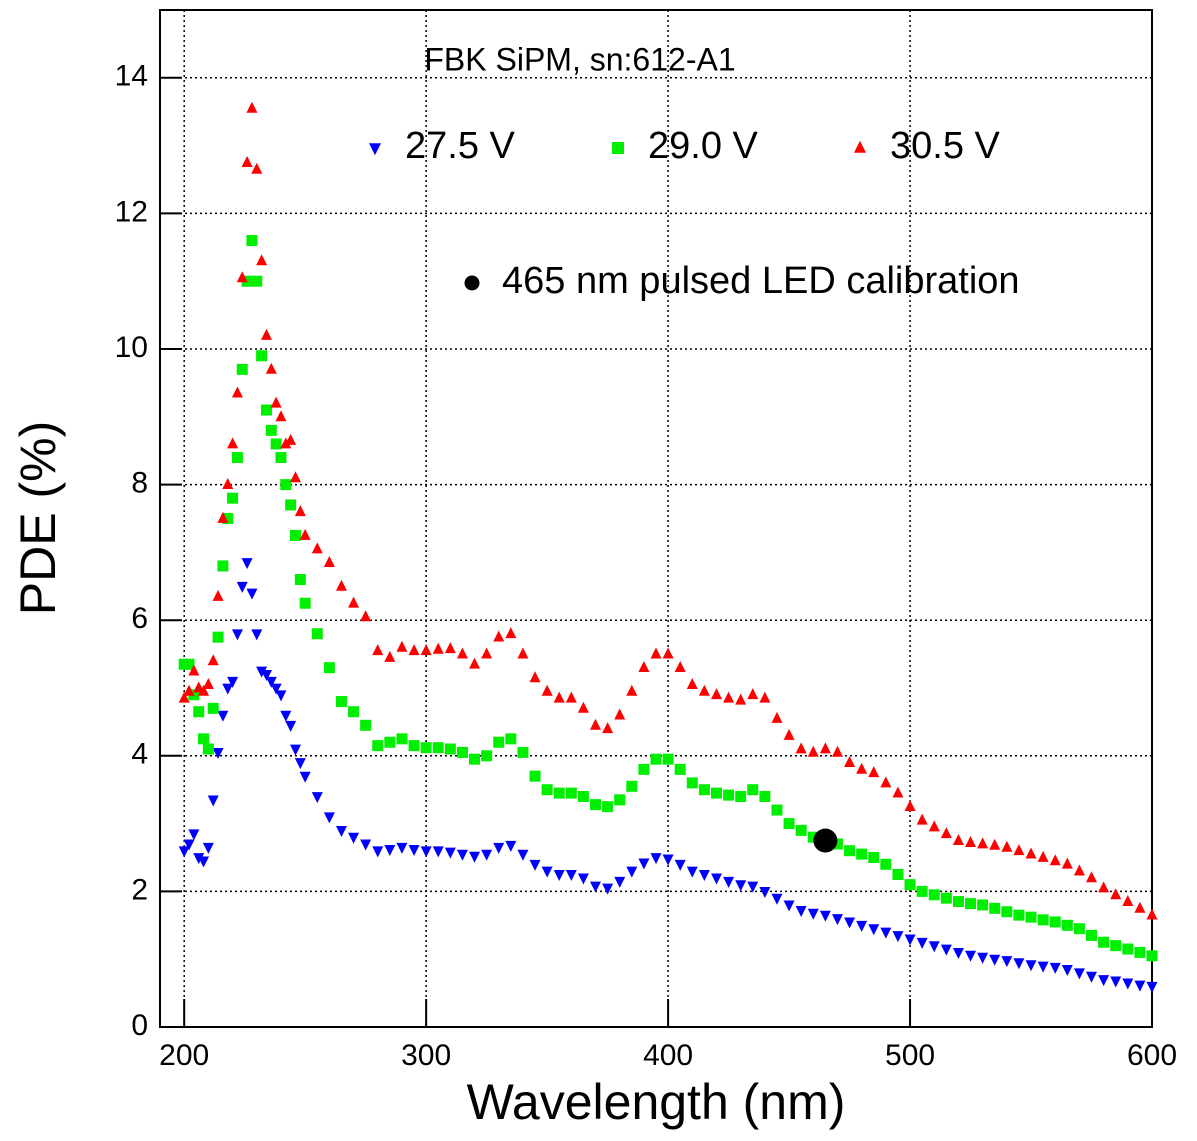  I want to click on x-axis-title: Wavelength (nm), so click(656, 1102).